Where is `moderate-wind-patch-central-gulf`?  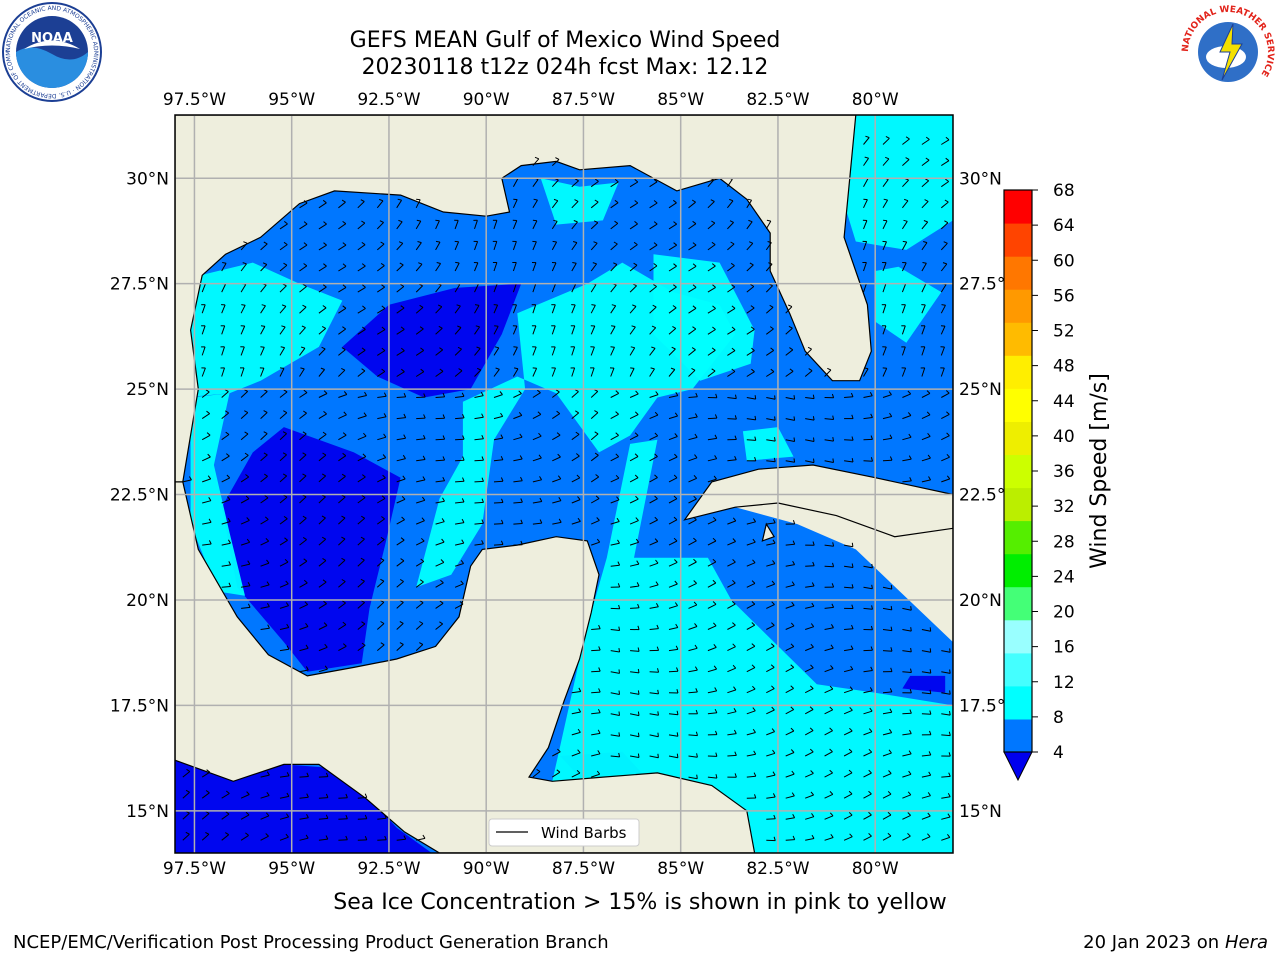
moderate-wind-patch-central-gulf is located at coordinates (576, 425).